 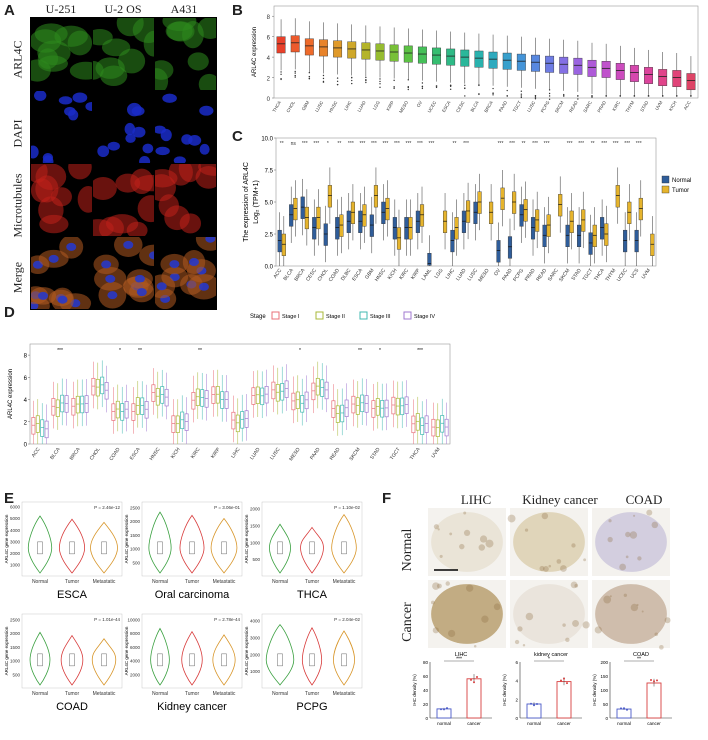 I want to click on panel-e-xtick: Normal, so click(x=40, y=582).